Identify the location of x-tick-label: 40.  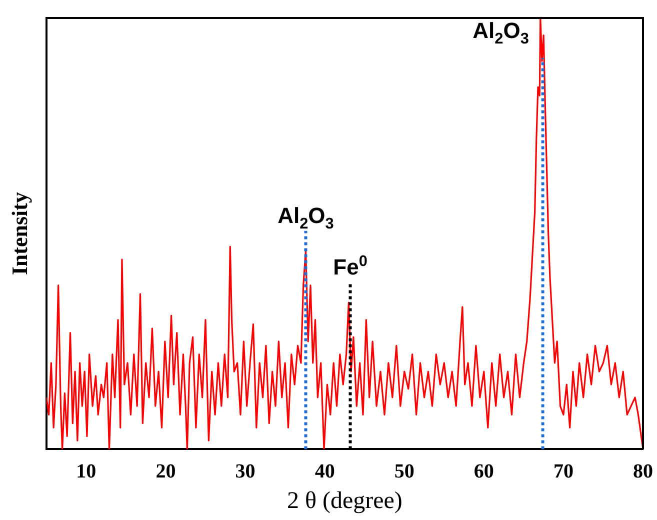
(324, 471).